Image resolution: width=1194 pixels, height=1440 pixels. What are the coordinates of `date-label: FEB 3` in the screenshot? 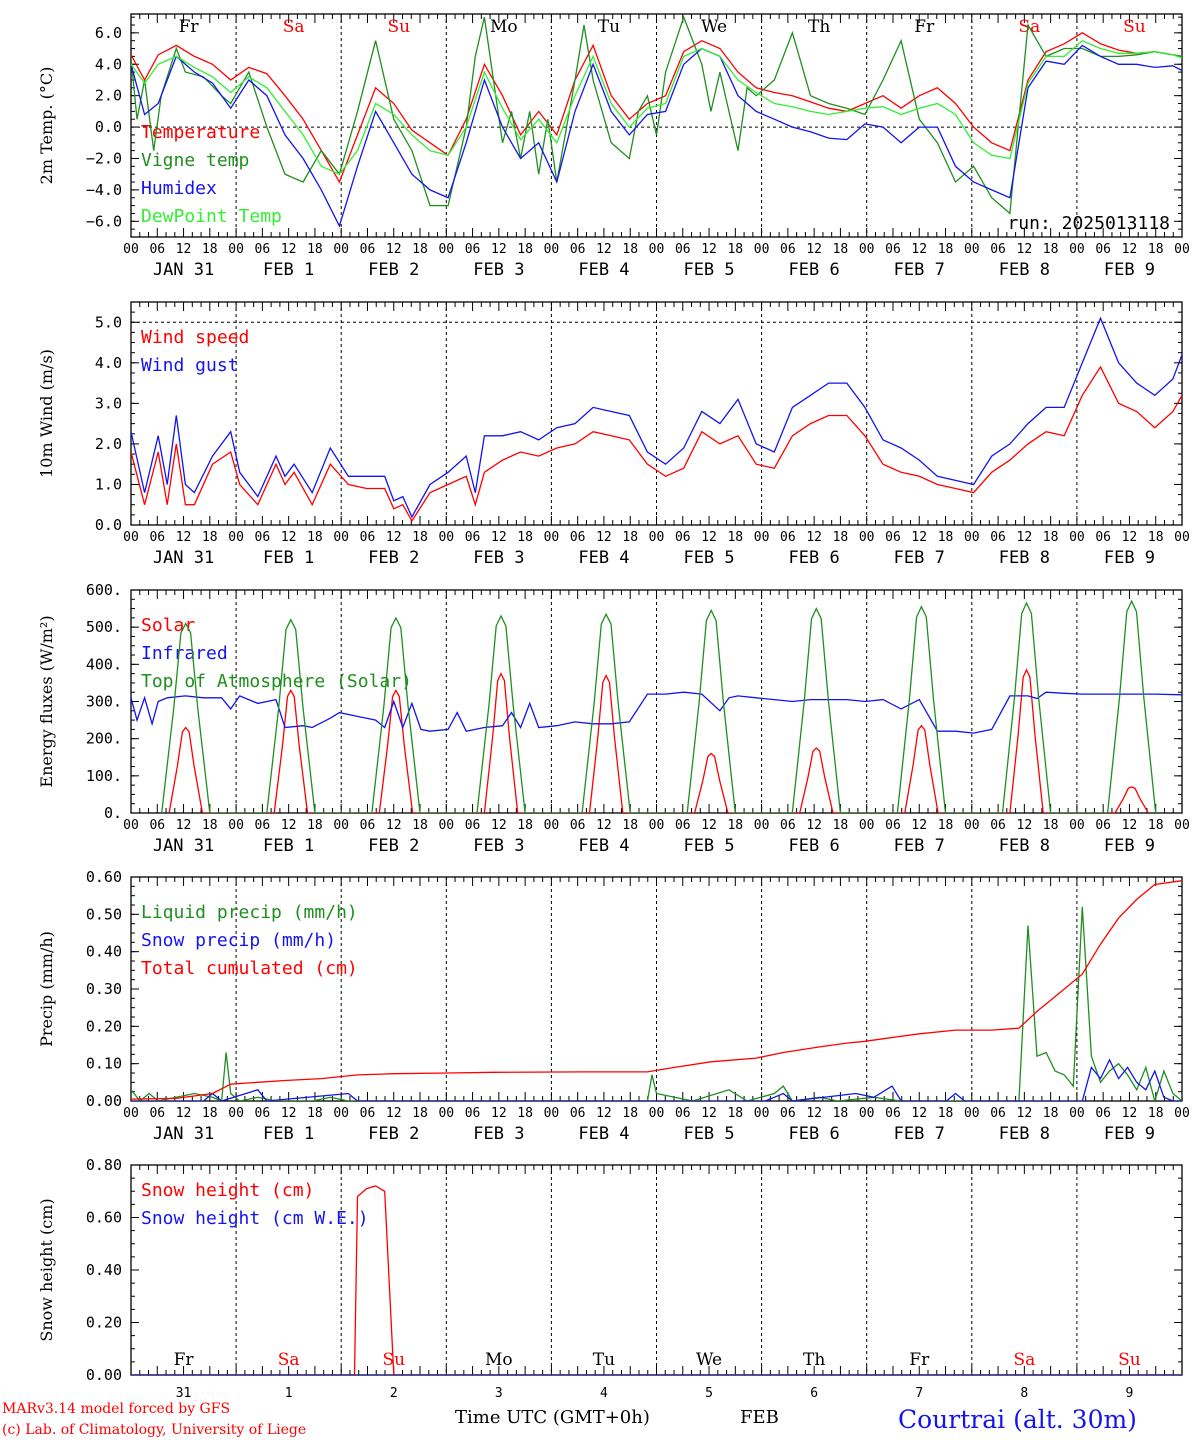 It's located at (498, 270).